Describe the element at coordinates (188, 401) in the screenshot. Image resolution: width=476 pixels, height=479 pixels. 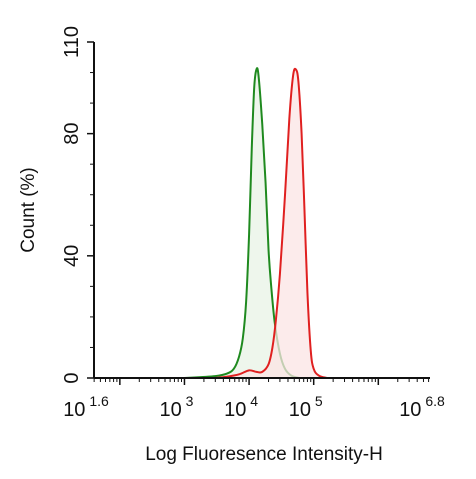
I see `x-tick-exponent: 3` at that location.